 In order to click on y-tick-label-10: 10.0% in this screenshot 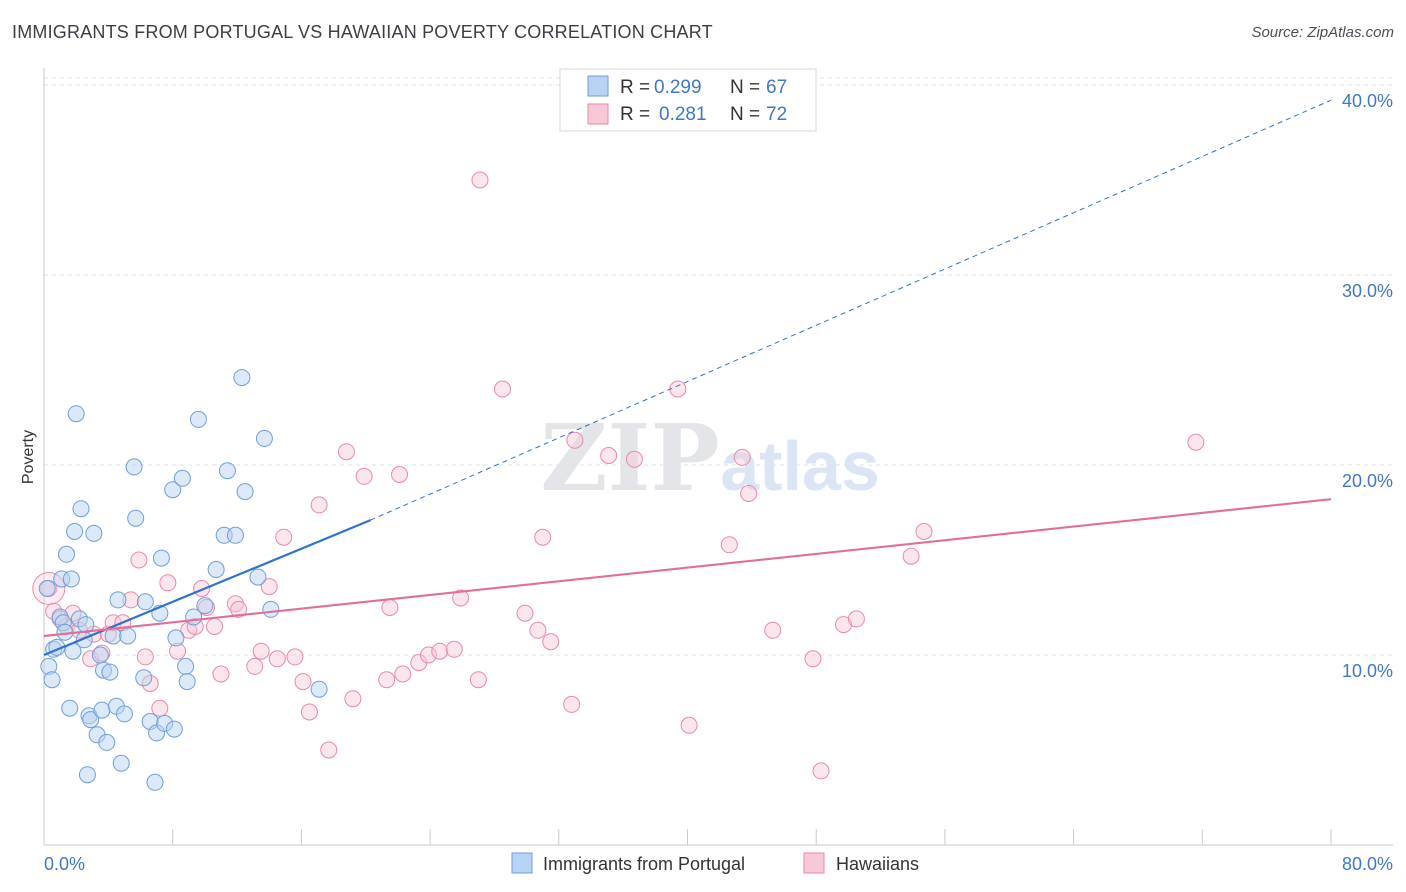, I will do `click(1367, 671)`.